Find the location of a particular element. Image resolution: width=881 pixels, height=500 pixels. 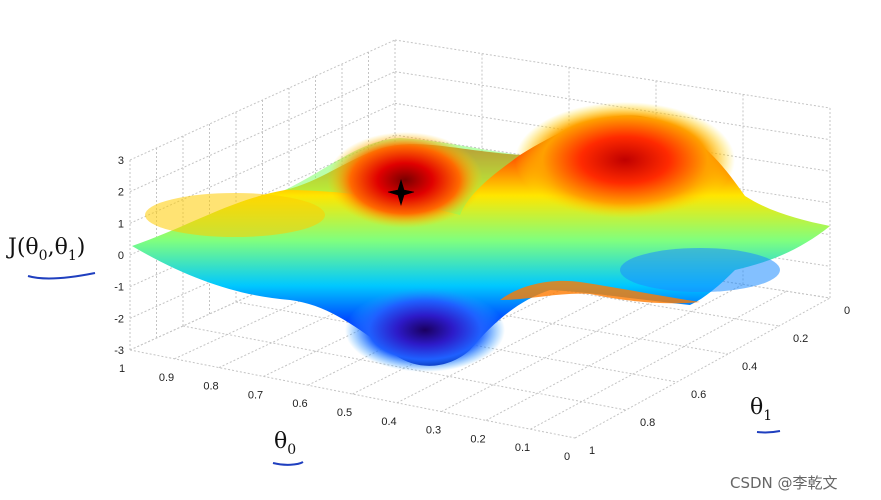

y-axis-title: θ1 is located at coordinates (761, 409).